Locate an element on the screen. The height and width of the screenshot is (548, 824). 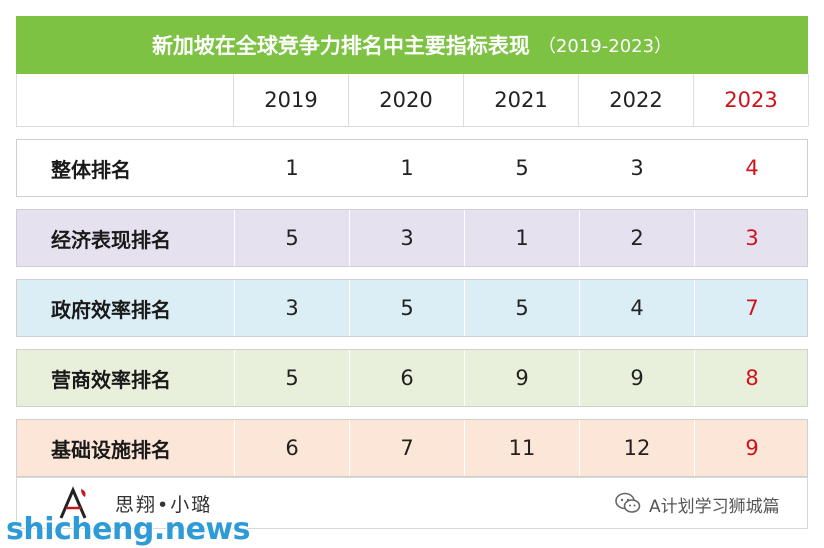
row-label: 经济表现排名 is located at coordinates (111, 239).